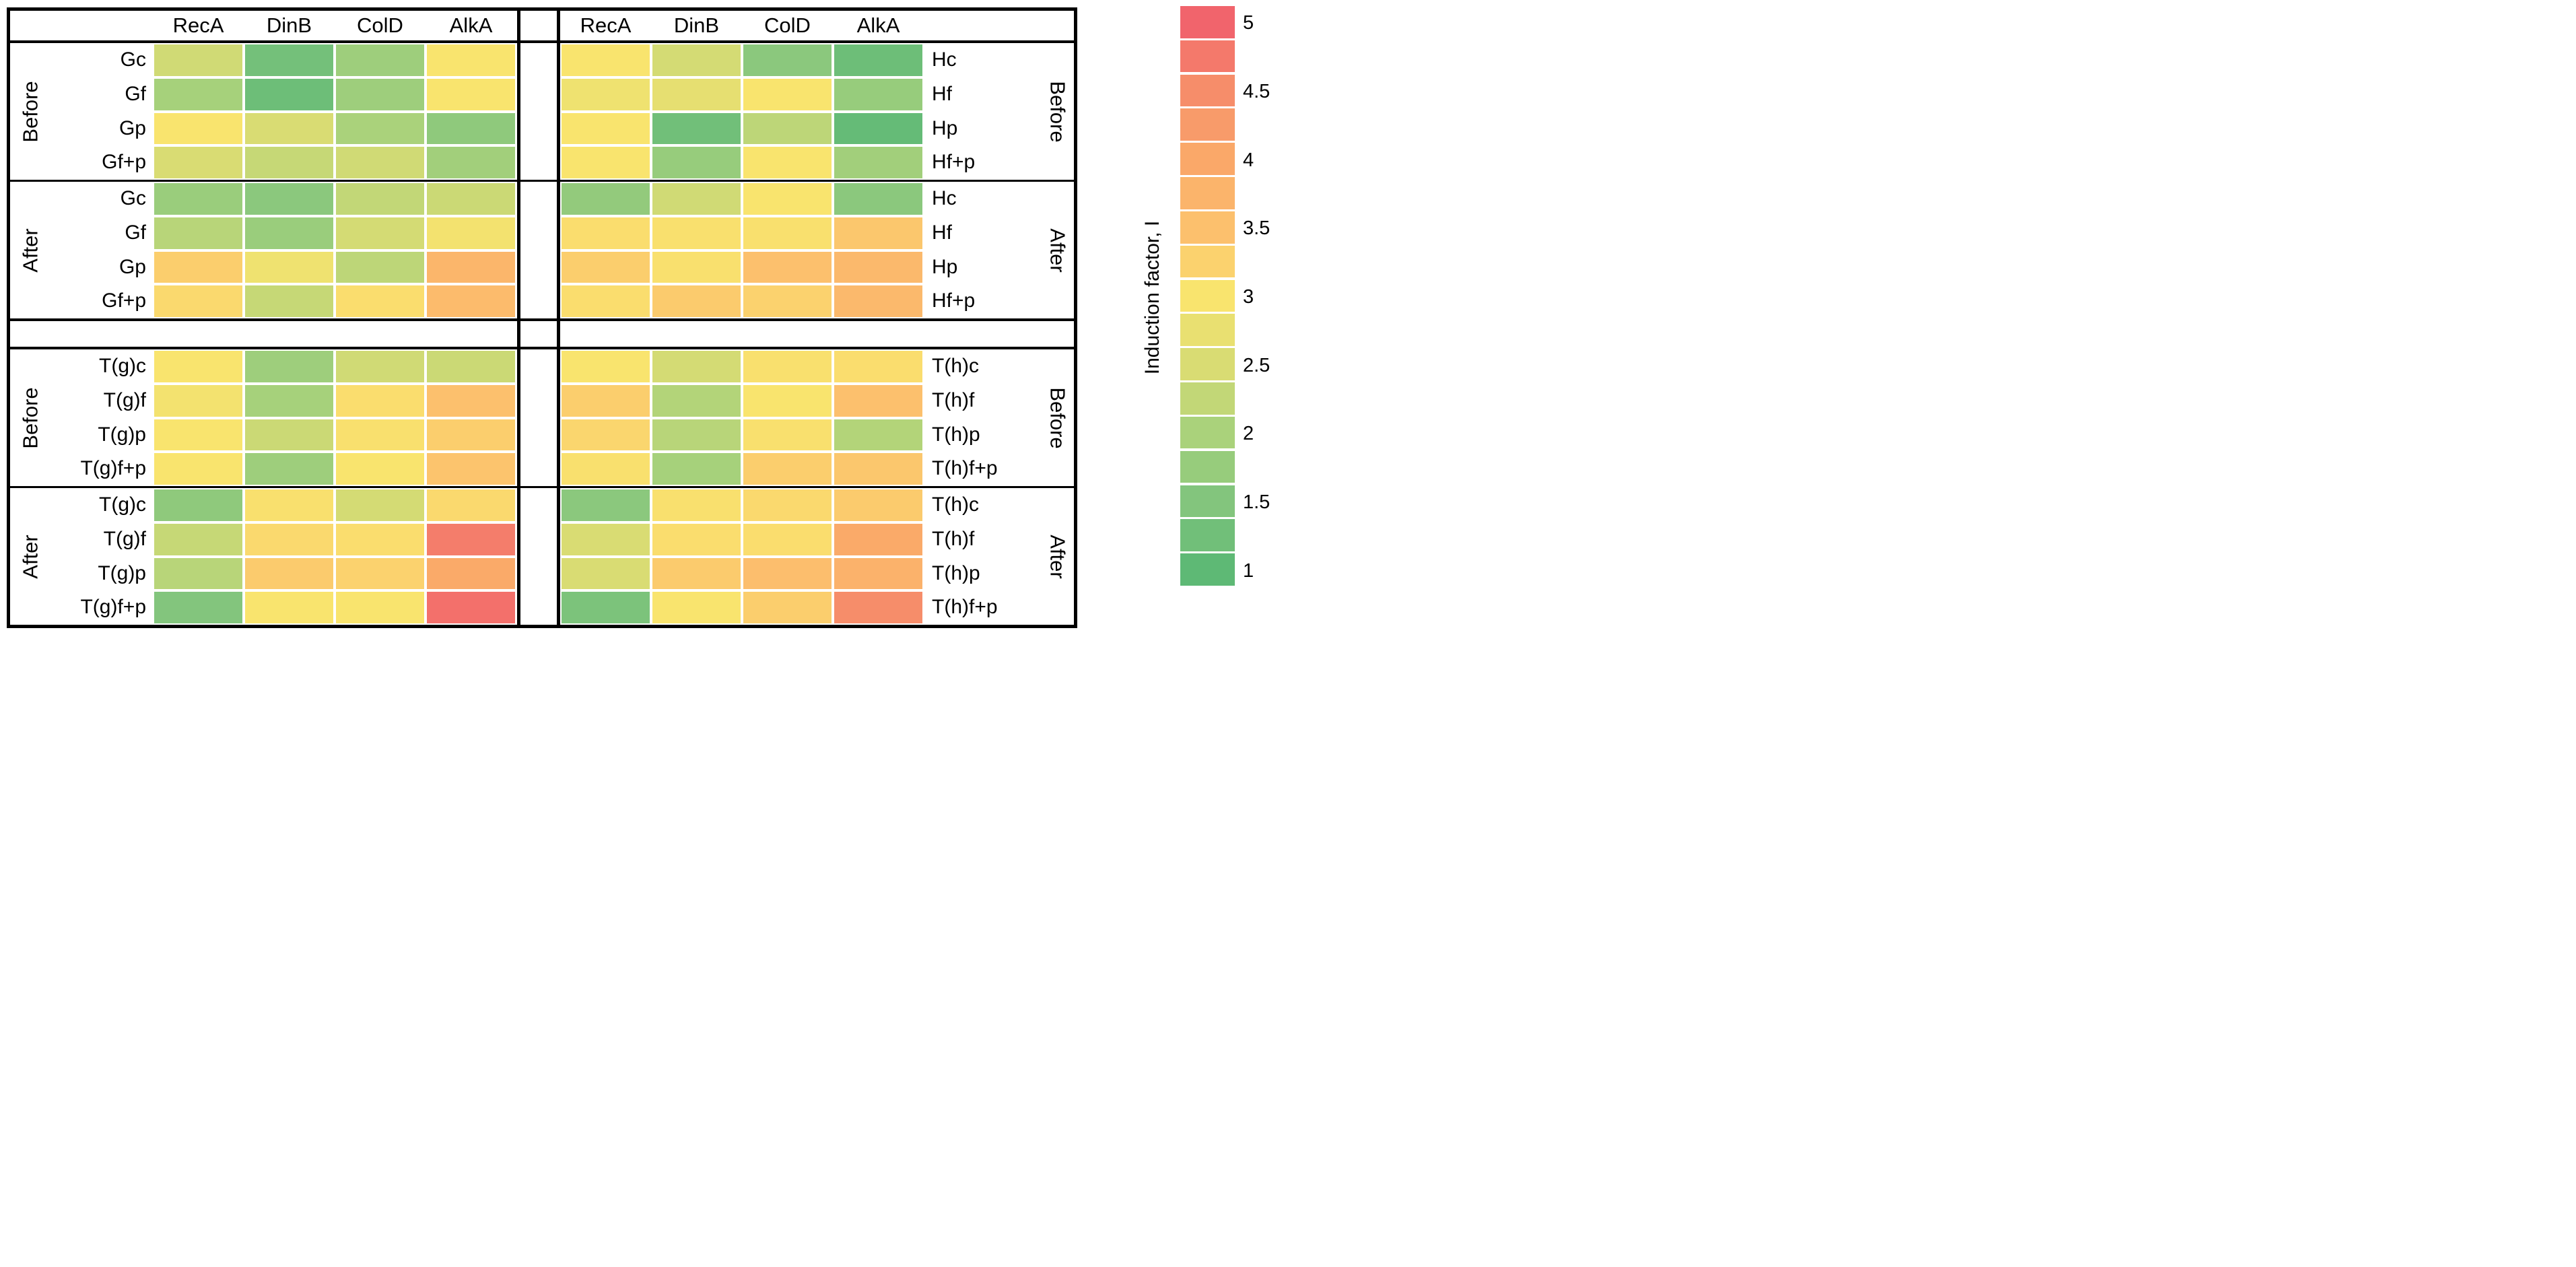  Describe the element at coordinates (132, 128) in the screenshot. I see `row-label: Gp` at that location.